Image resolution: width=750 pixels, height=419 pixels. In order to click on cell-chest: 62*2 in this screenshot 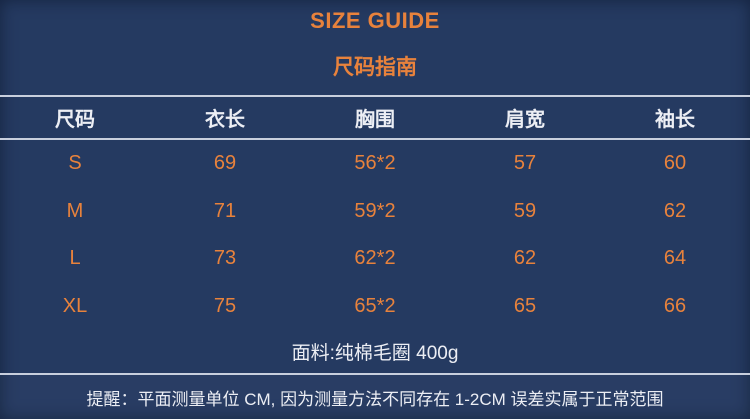, I will do `click(375, 258)`.